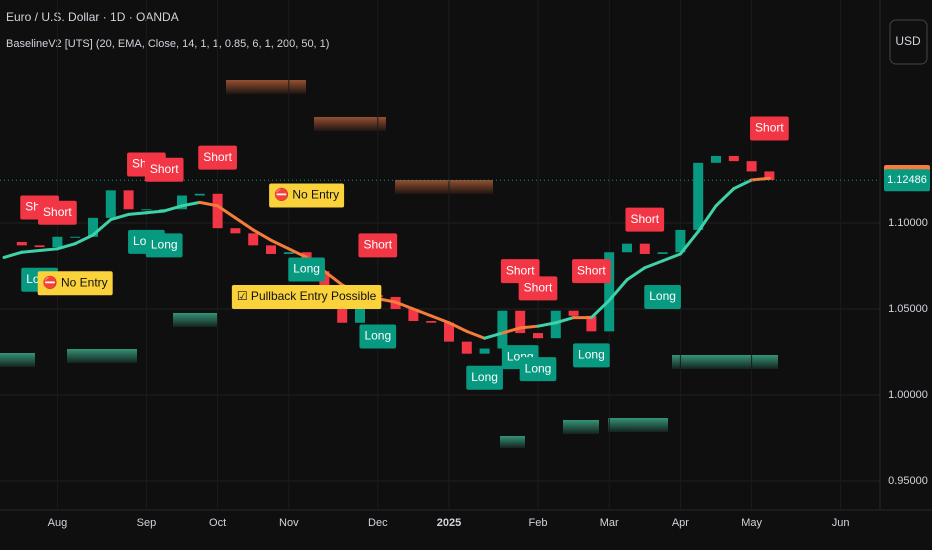  Describe the element at coordinates (908, 395) in the screenshot. I see `y-tick-label: 1.00000` at that location.